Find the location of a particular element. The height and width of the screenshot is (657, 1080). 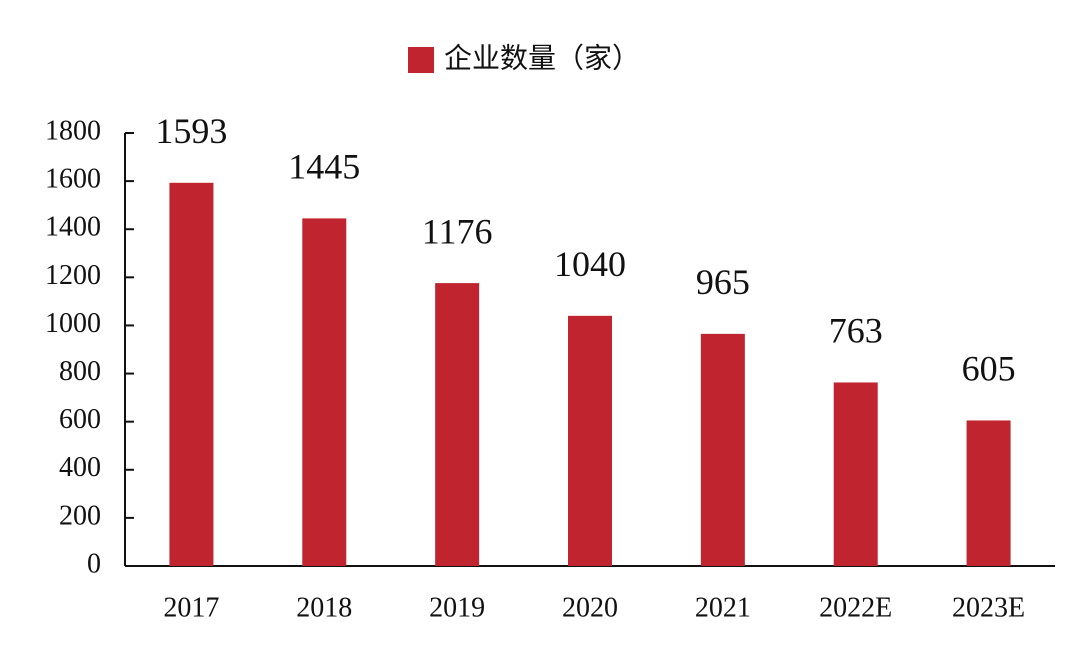

x-tick-label: 2019 is located at coordinates (457, 607).